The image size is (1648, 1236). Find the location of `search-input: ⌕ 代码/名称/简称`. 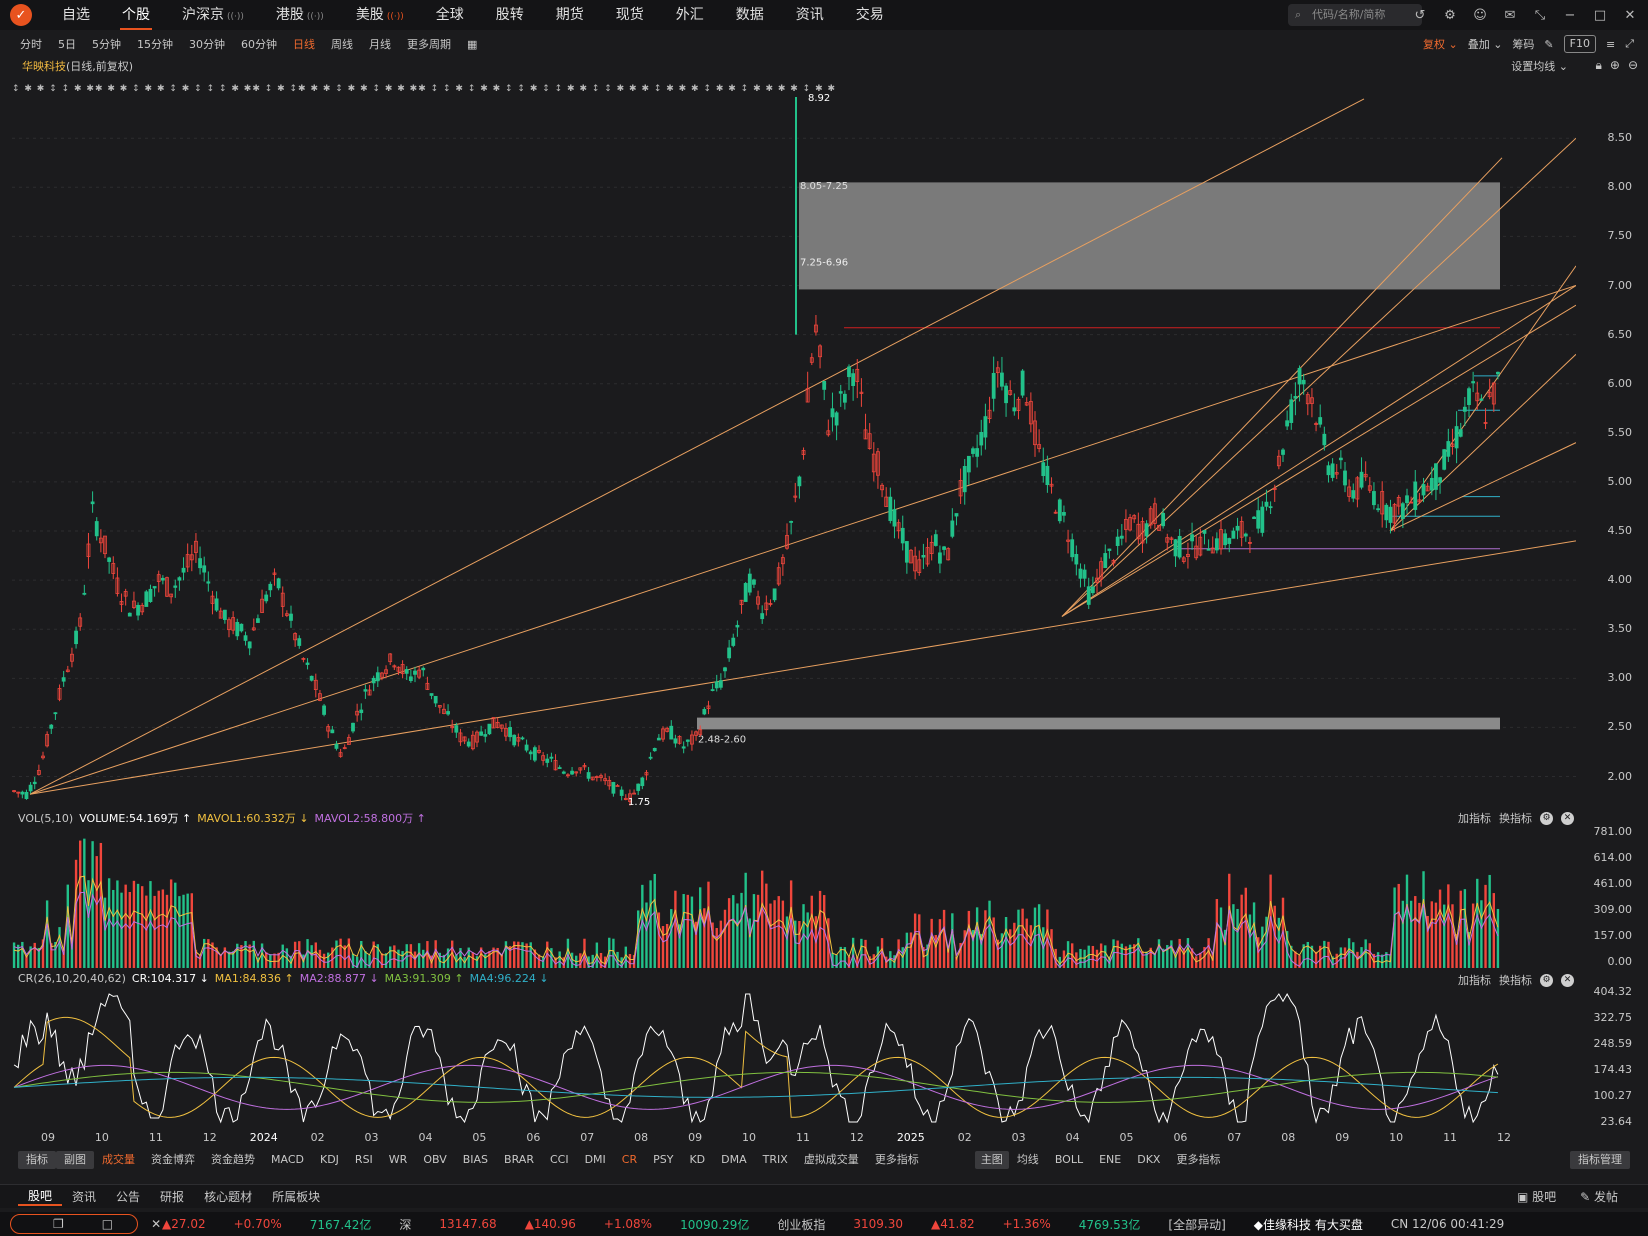

search-input: ⌕ 代码/名称/简称 is located at coordinates (1355, 15).